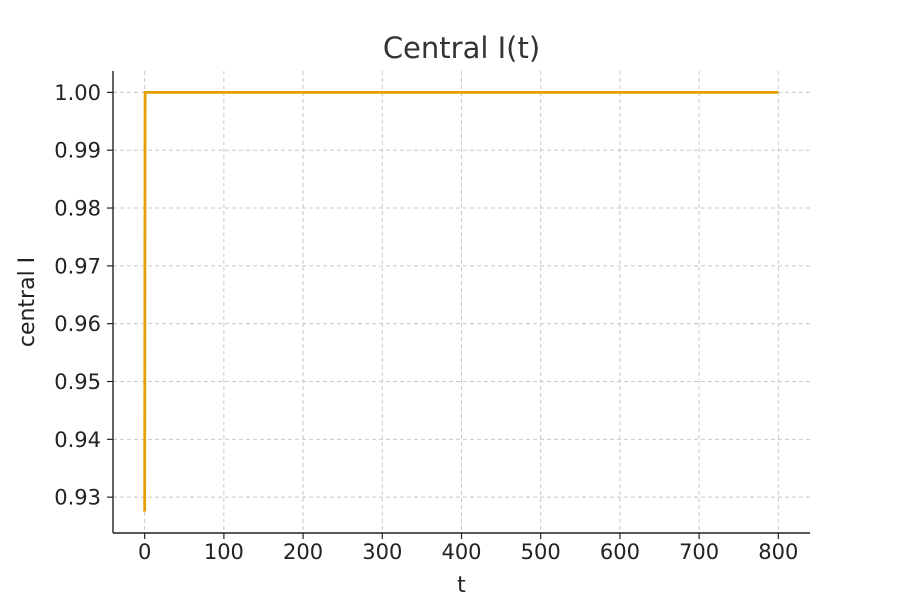  What do you see at coordinates (382, 552) in the screenshot?
I see `x-tick-label: 300` at bounding box center [382, 552].